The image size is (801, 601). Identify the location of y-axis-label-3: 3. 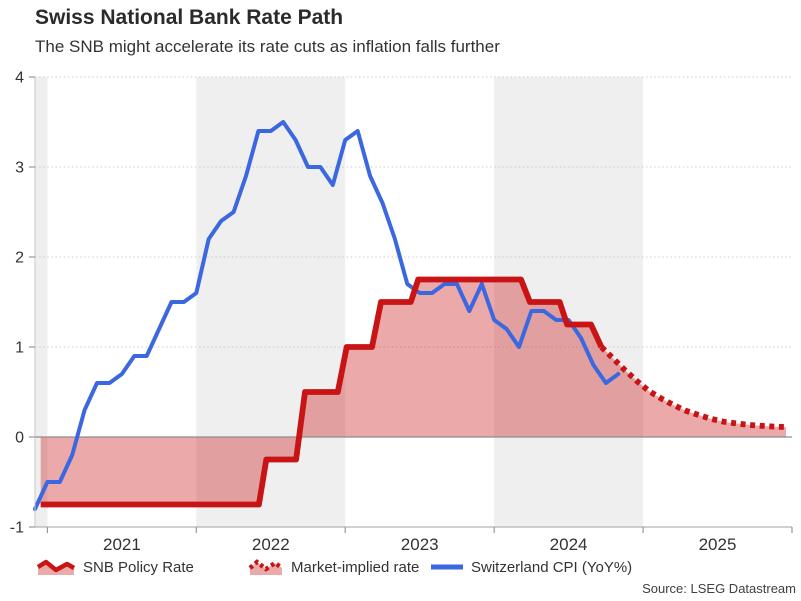
(19, 168).